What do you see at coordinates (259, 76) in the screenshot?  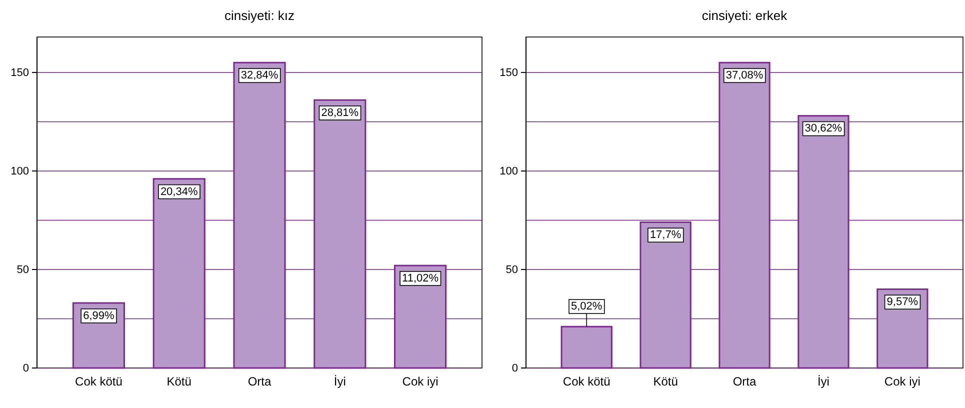 I see `annotation: 32,84%` at bounding box center [259, 76].